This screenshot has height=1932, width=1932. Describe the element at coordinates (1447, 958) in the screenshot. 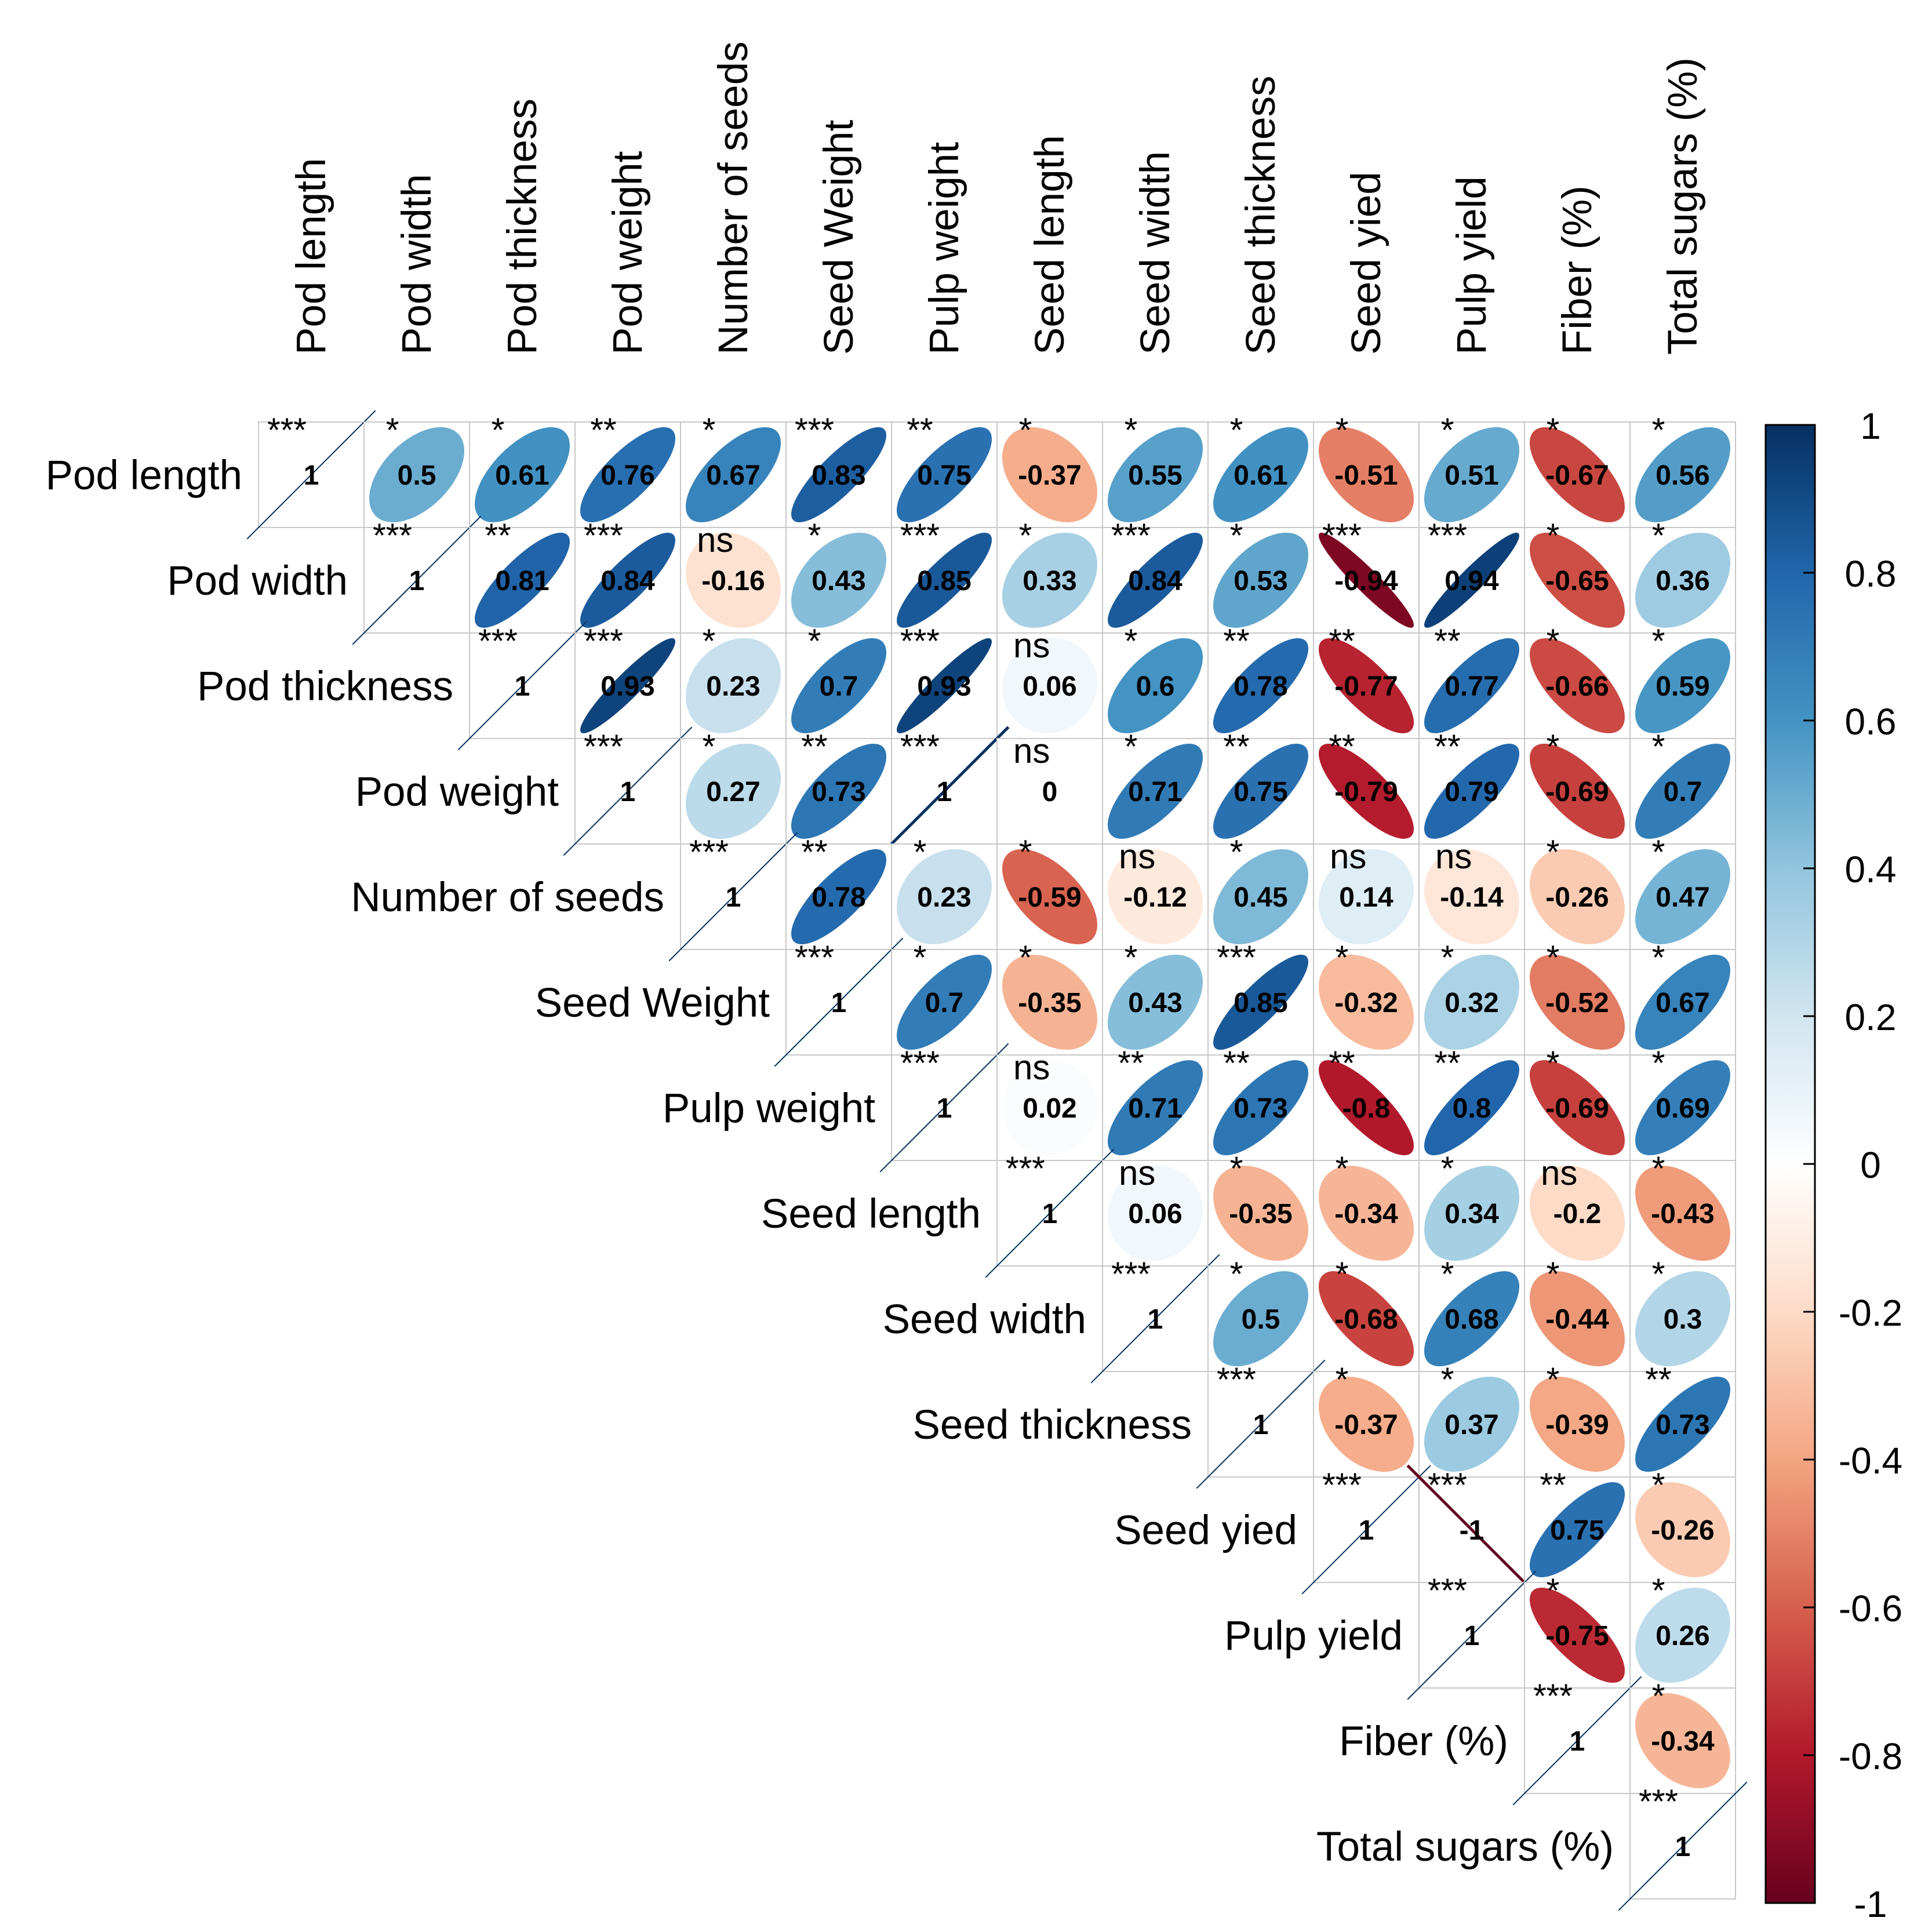

I see `significance-label-r5c11: *` at that location.